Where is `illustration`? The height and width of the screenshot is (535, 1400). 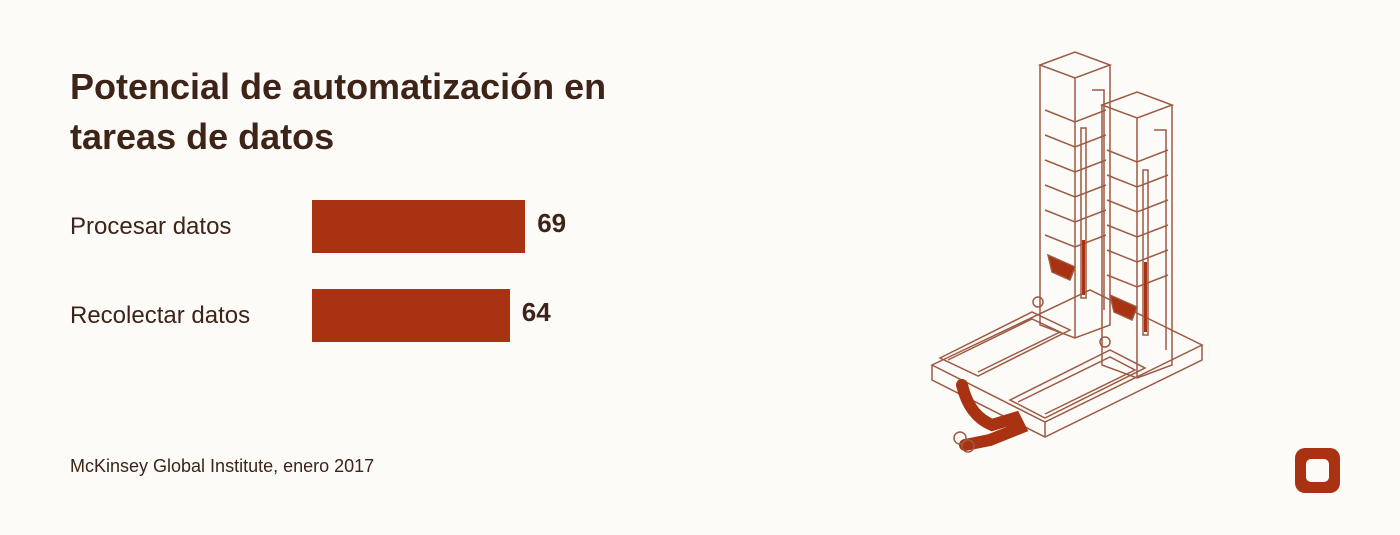
illustration is located at coordinates (1067, 252).